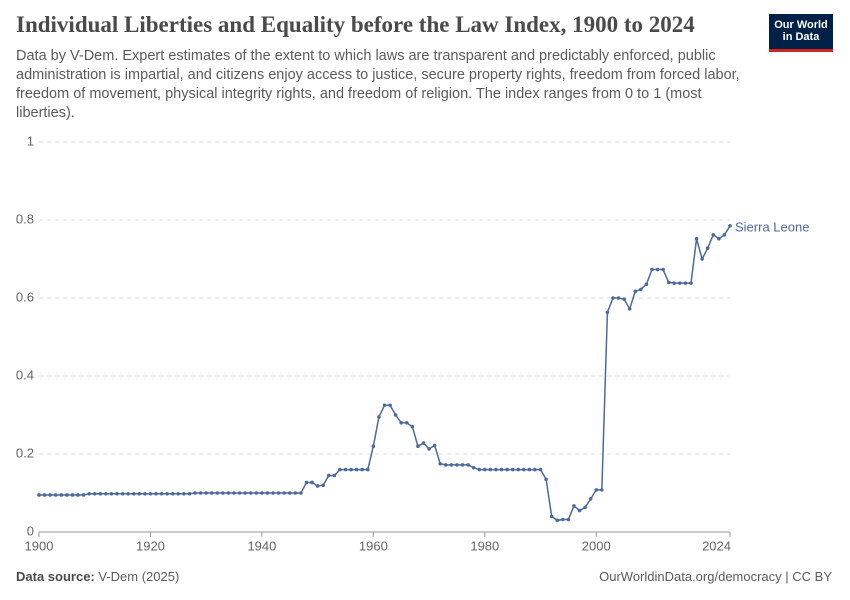  What do you see at coordinates (801, 33) in the screenshot?
I see `logo: Our World in Data` at bounding box center [801, 33].